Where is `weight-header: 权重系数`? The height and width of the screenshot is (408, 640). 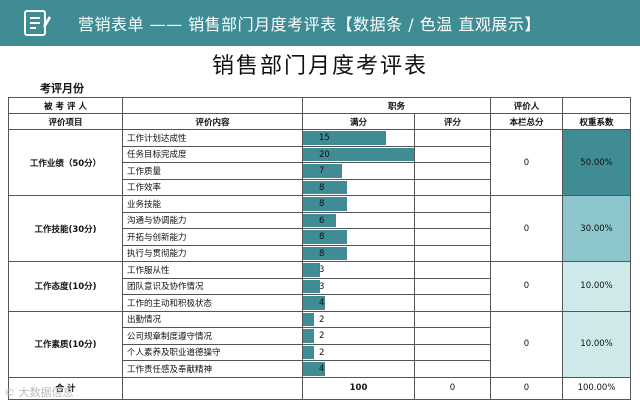
weight-header: 权重系数 is located at coordinates (597, 121).